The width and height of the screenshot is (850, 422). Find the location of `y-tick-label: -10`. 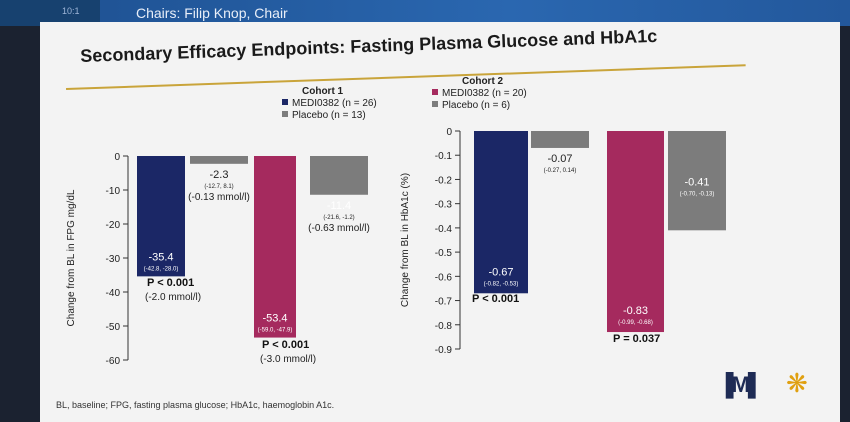

y-tick-label: -10 is located at coordinates (113, 191).